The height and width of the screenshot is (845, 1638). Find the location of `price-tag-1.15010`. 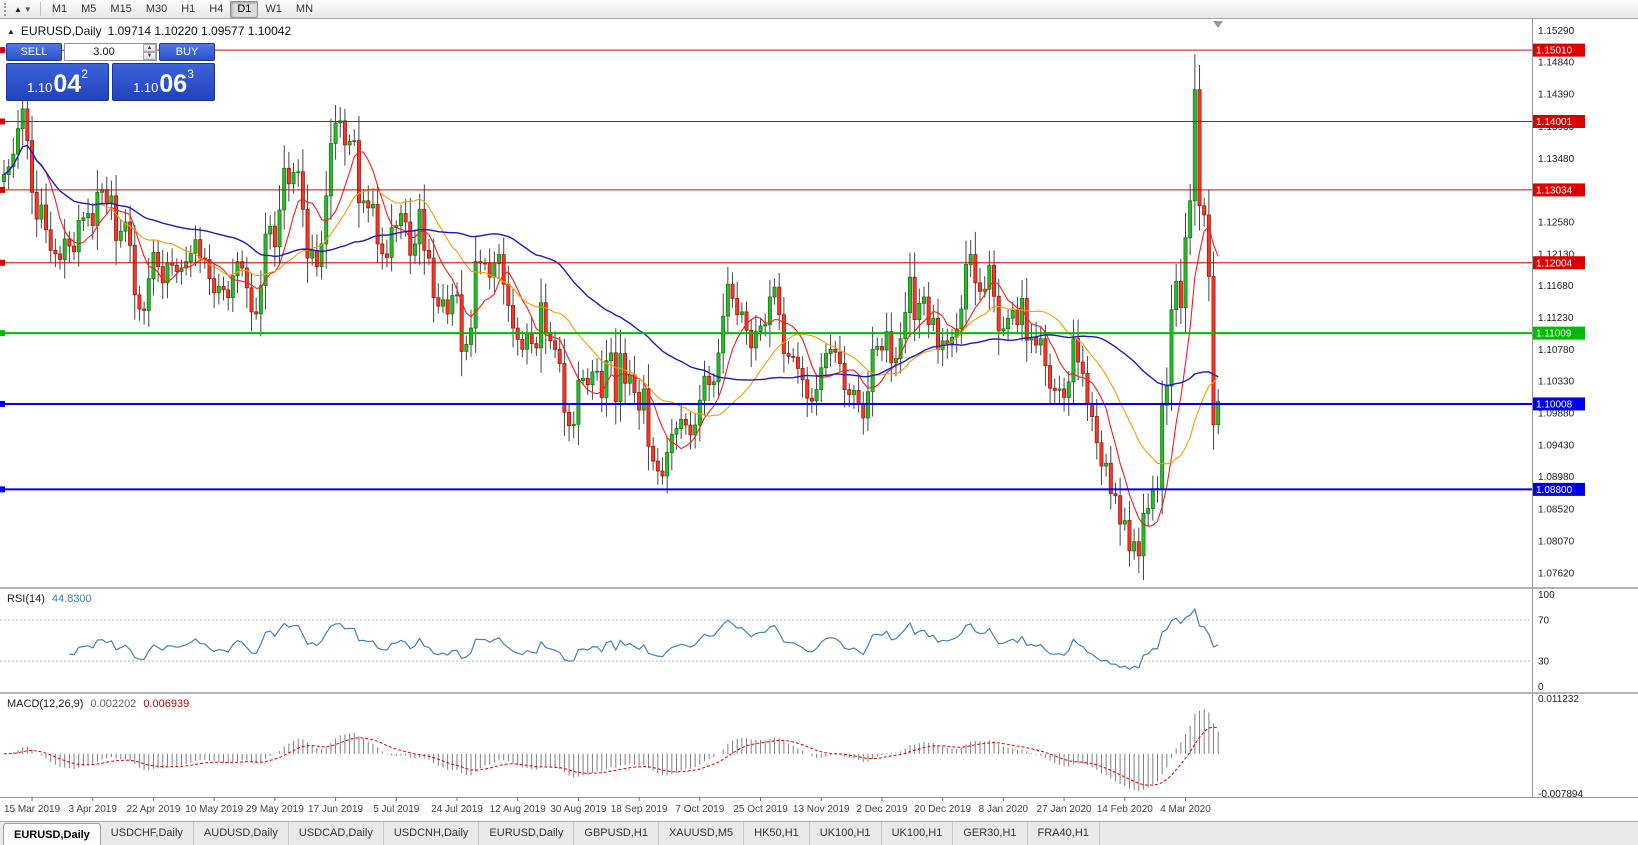

price-tag-1.15010 is located at coordinates (1559, 50).